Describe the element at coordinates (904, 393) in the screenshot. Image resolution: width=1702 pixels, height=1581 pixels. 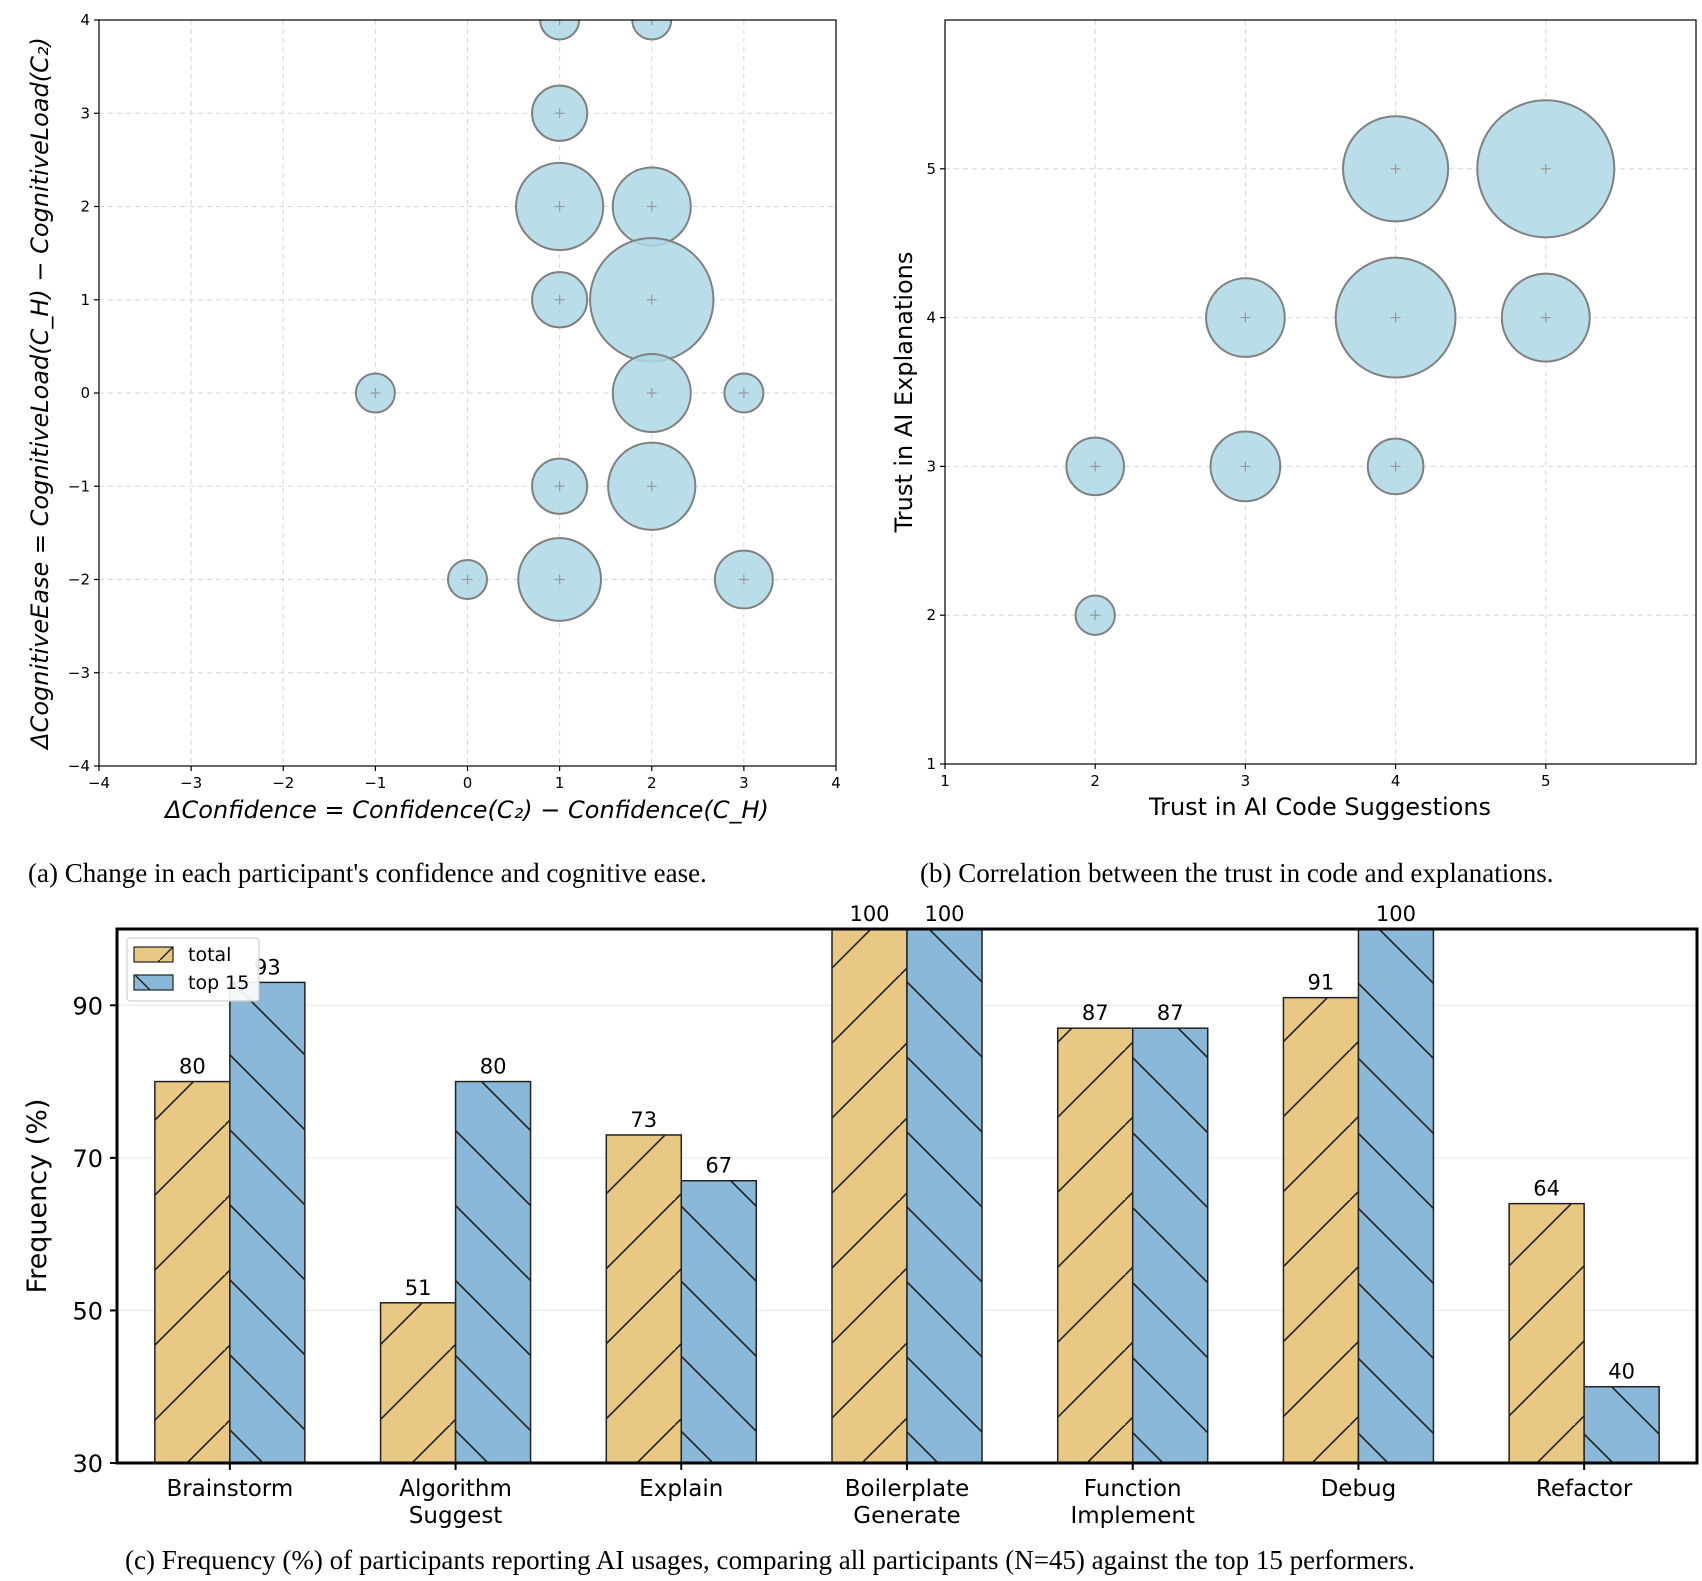
I see `chart-b-y-axis-label: Trust in AI Explanations` at that location.